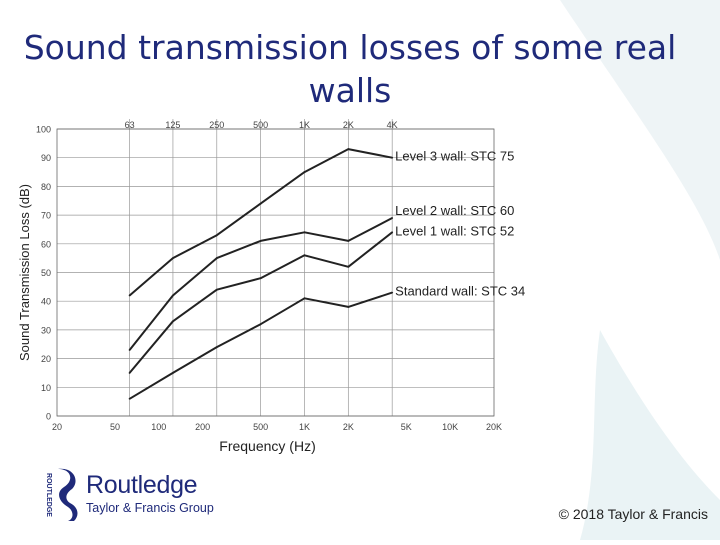 The width and height of the screenshot is (720, 545). What do you see at coordinates (454, 156) in the screenshot?
I see `series-label: Level 3 wall: STC 75` at bounding box center [454, 156].